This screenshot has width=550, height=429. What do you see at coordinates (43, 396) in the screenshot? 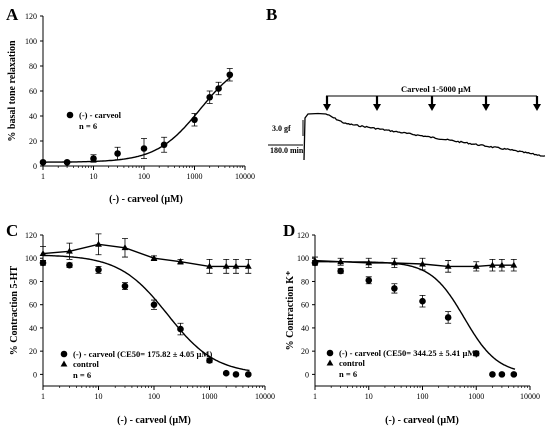
I see `panel-c-x-tick-label: 1` at bounding box center [43, 396].